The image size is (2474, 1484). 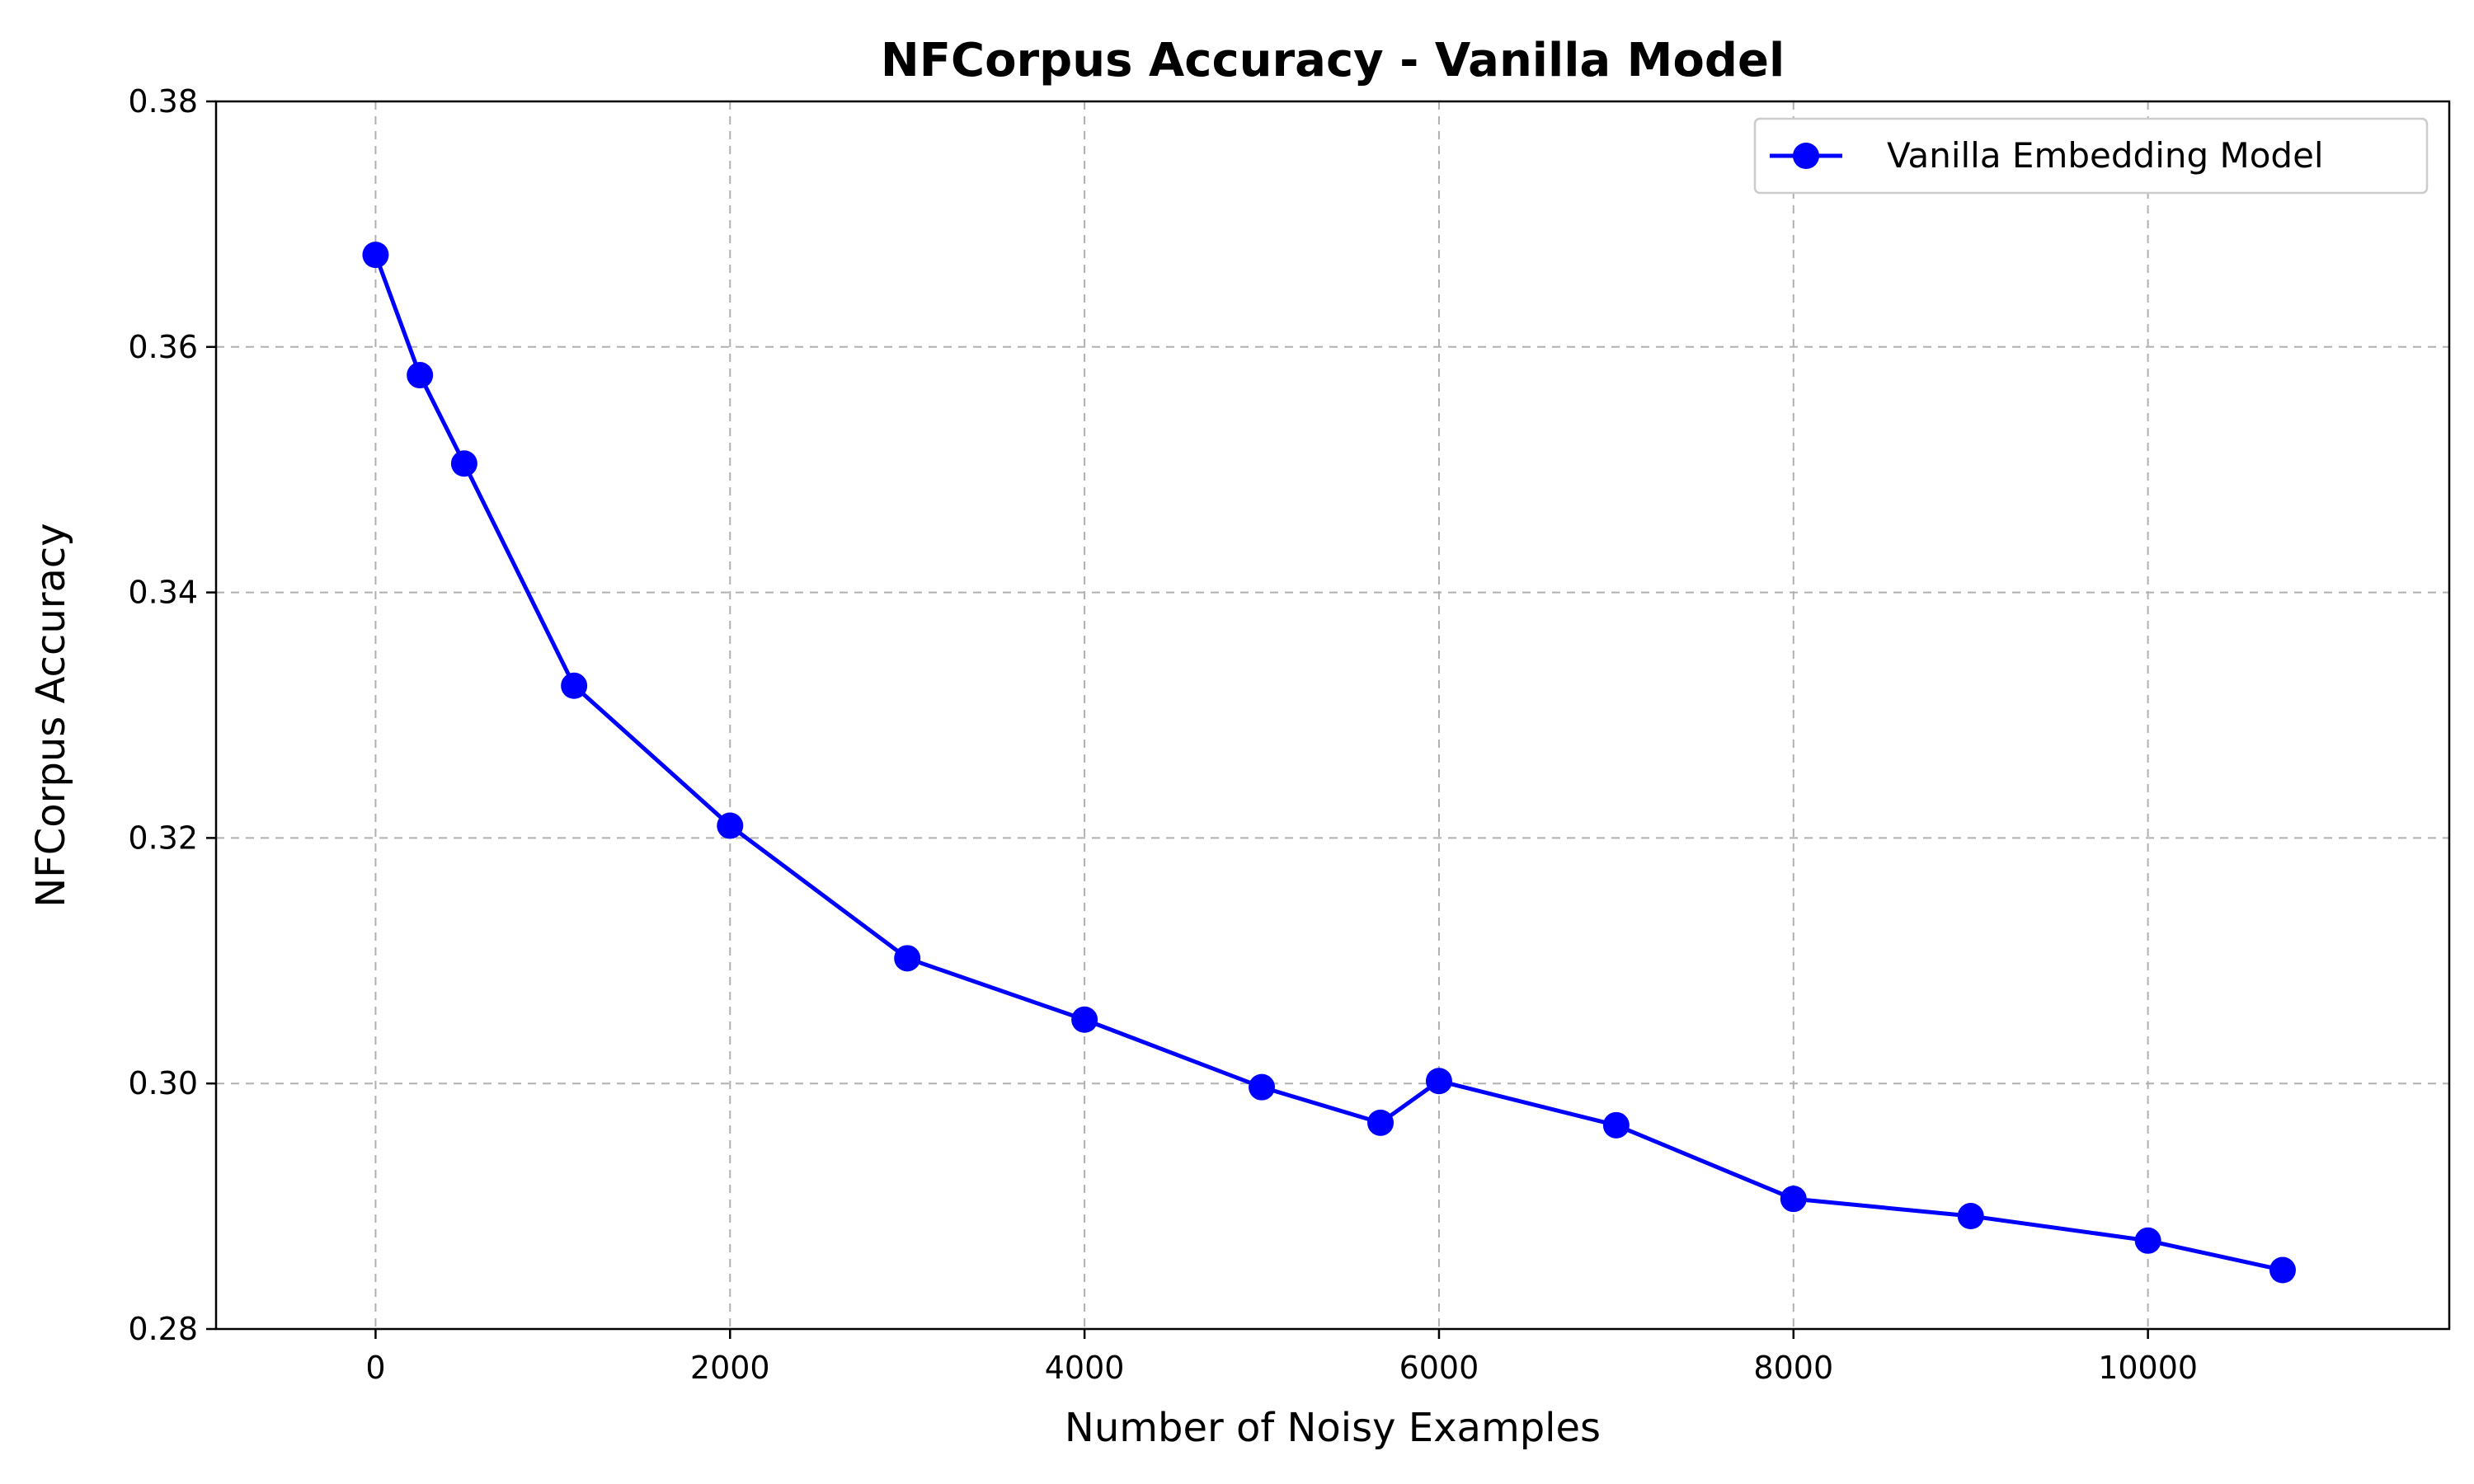 I want to click on legend-box, so click(x=2091, y=156).